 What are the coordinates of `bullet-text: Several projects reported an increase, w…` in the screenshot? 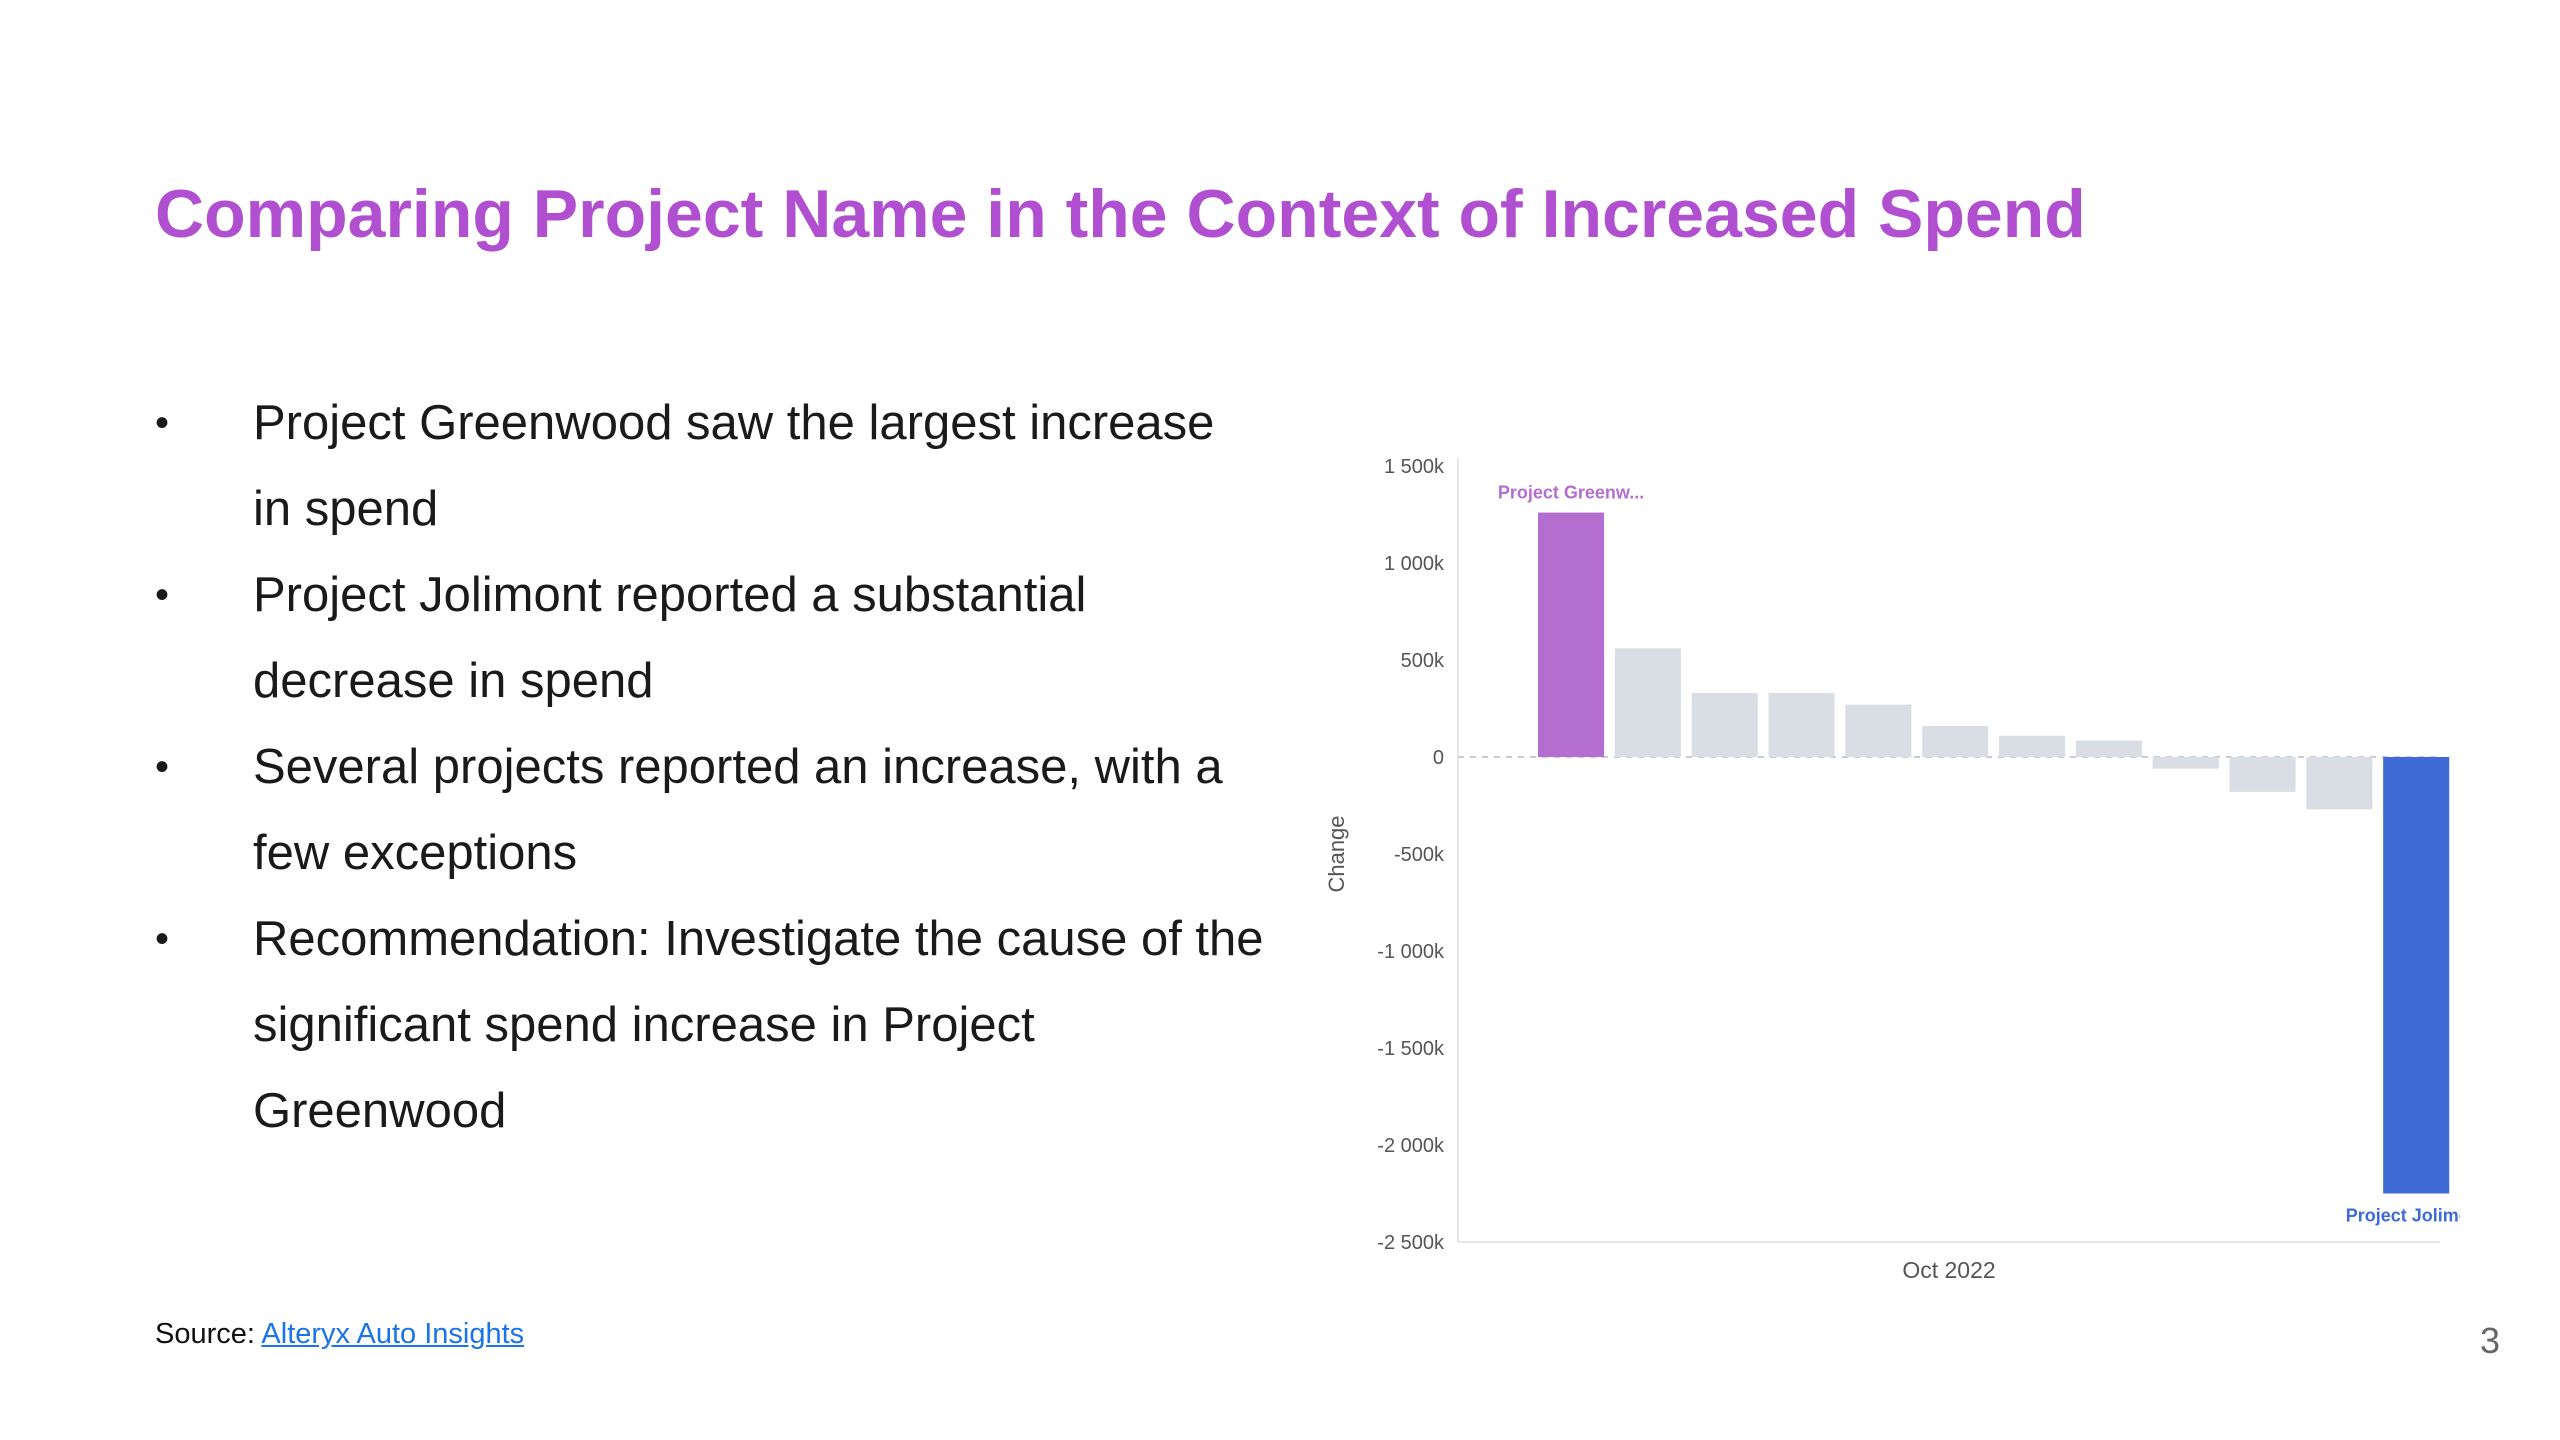 It's located at (738, 810).